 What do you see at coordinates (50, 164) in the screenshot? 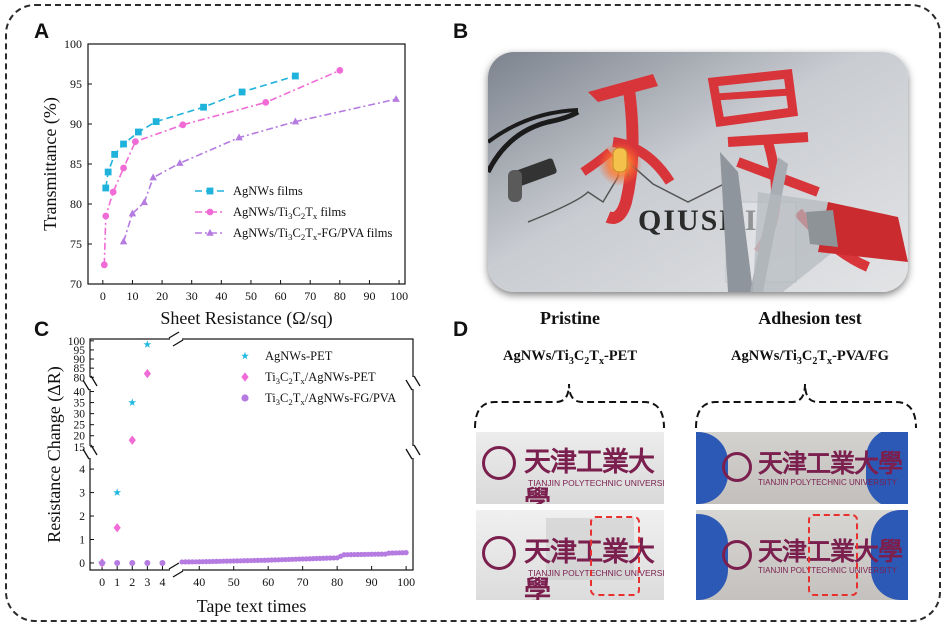
I see `y-axis-label: Transmittance (%)` at bounding box center [50, 164].